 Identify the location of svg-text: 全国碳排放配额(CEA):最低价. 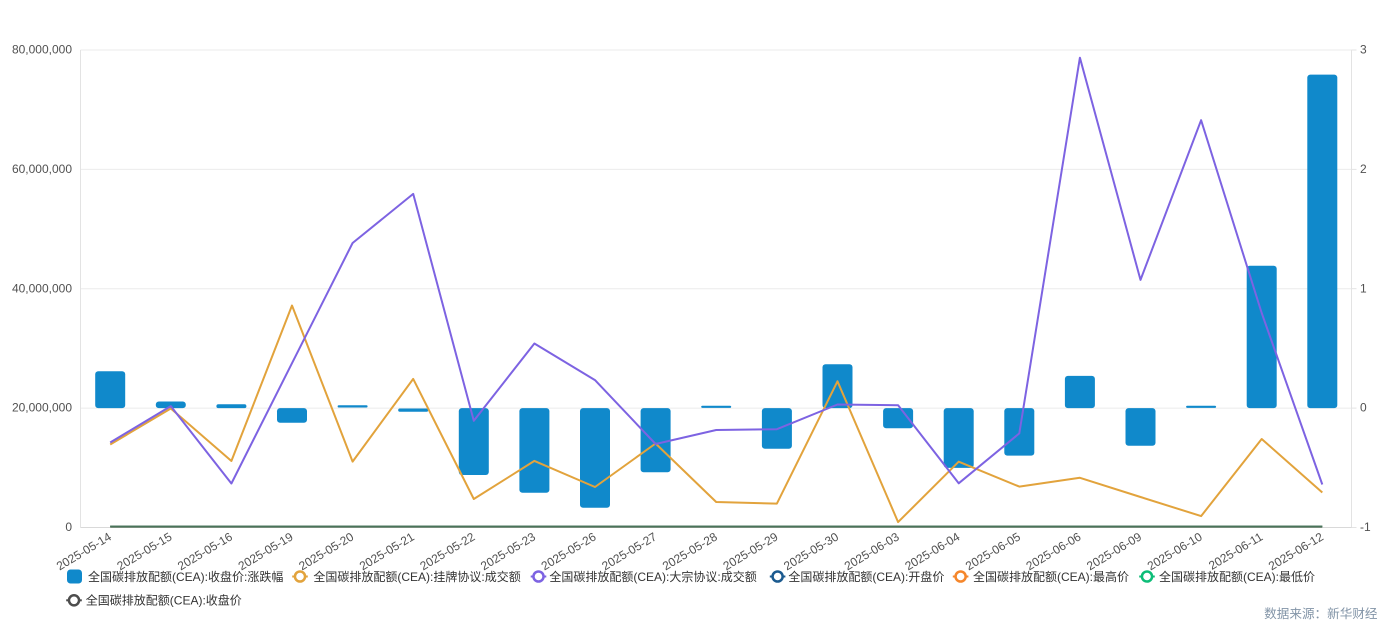
(1237, 576).